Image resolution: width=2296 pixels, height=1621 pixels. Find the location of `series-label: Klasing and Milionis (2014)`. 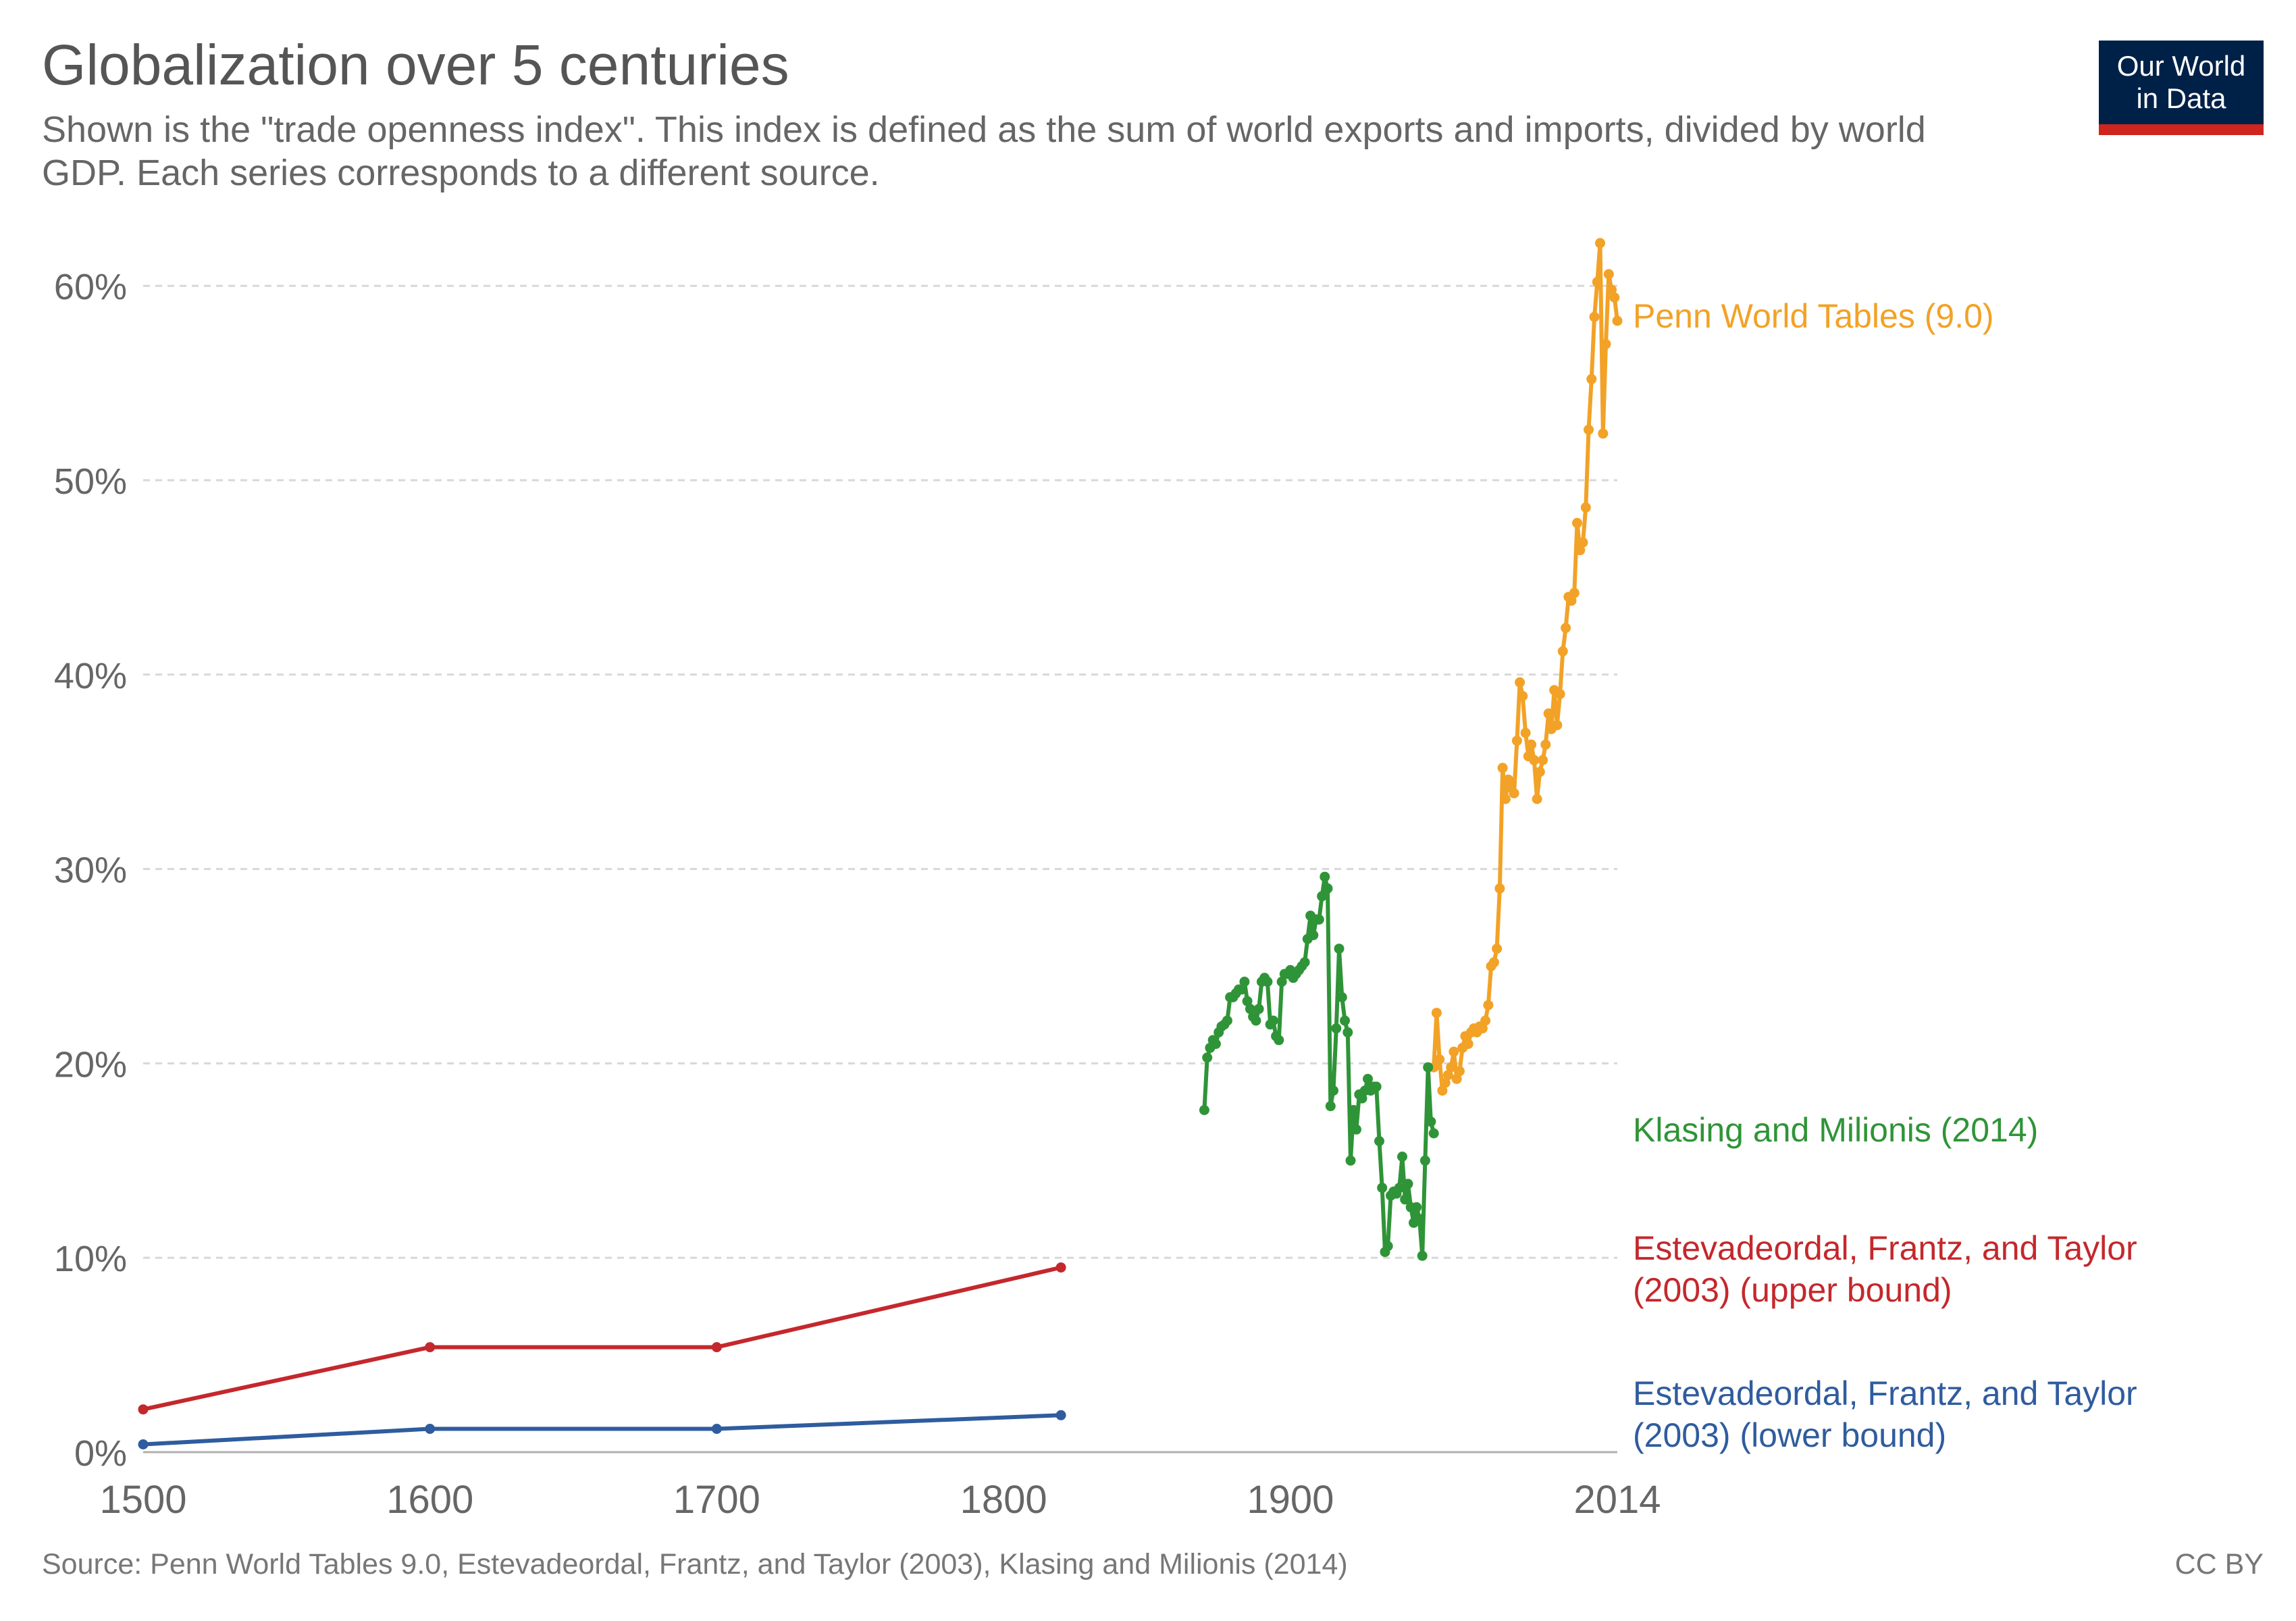

series-label: Klasing and Milionis (2014) is located at coordinates (1835, 1130).